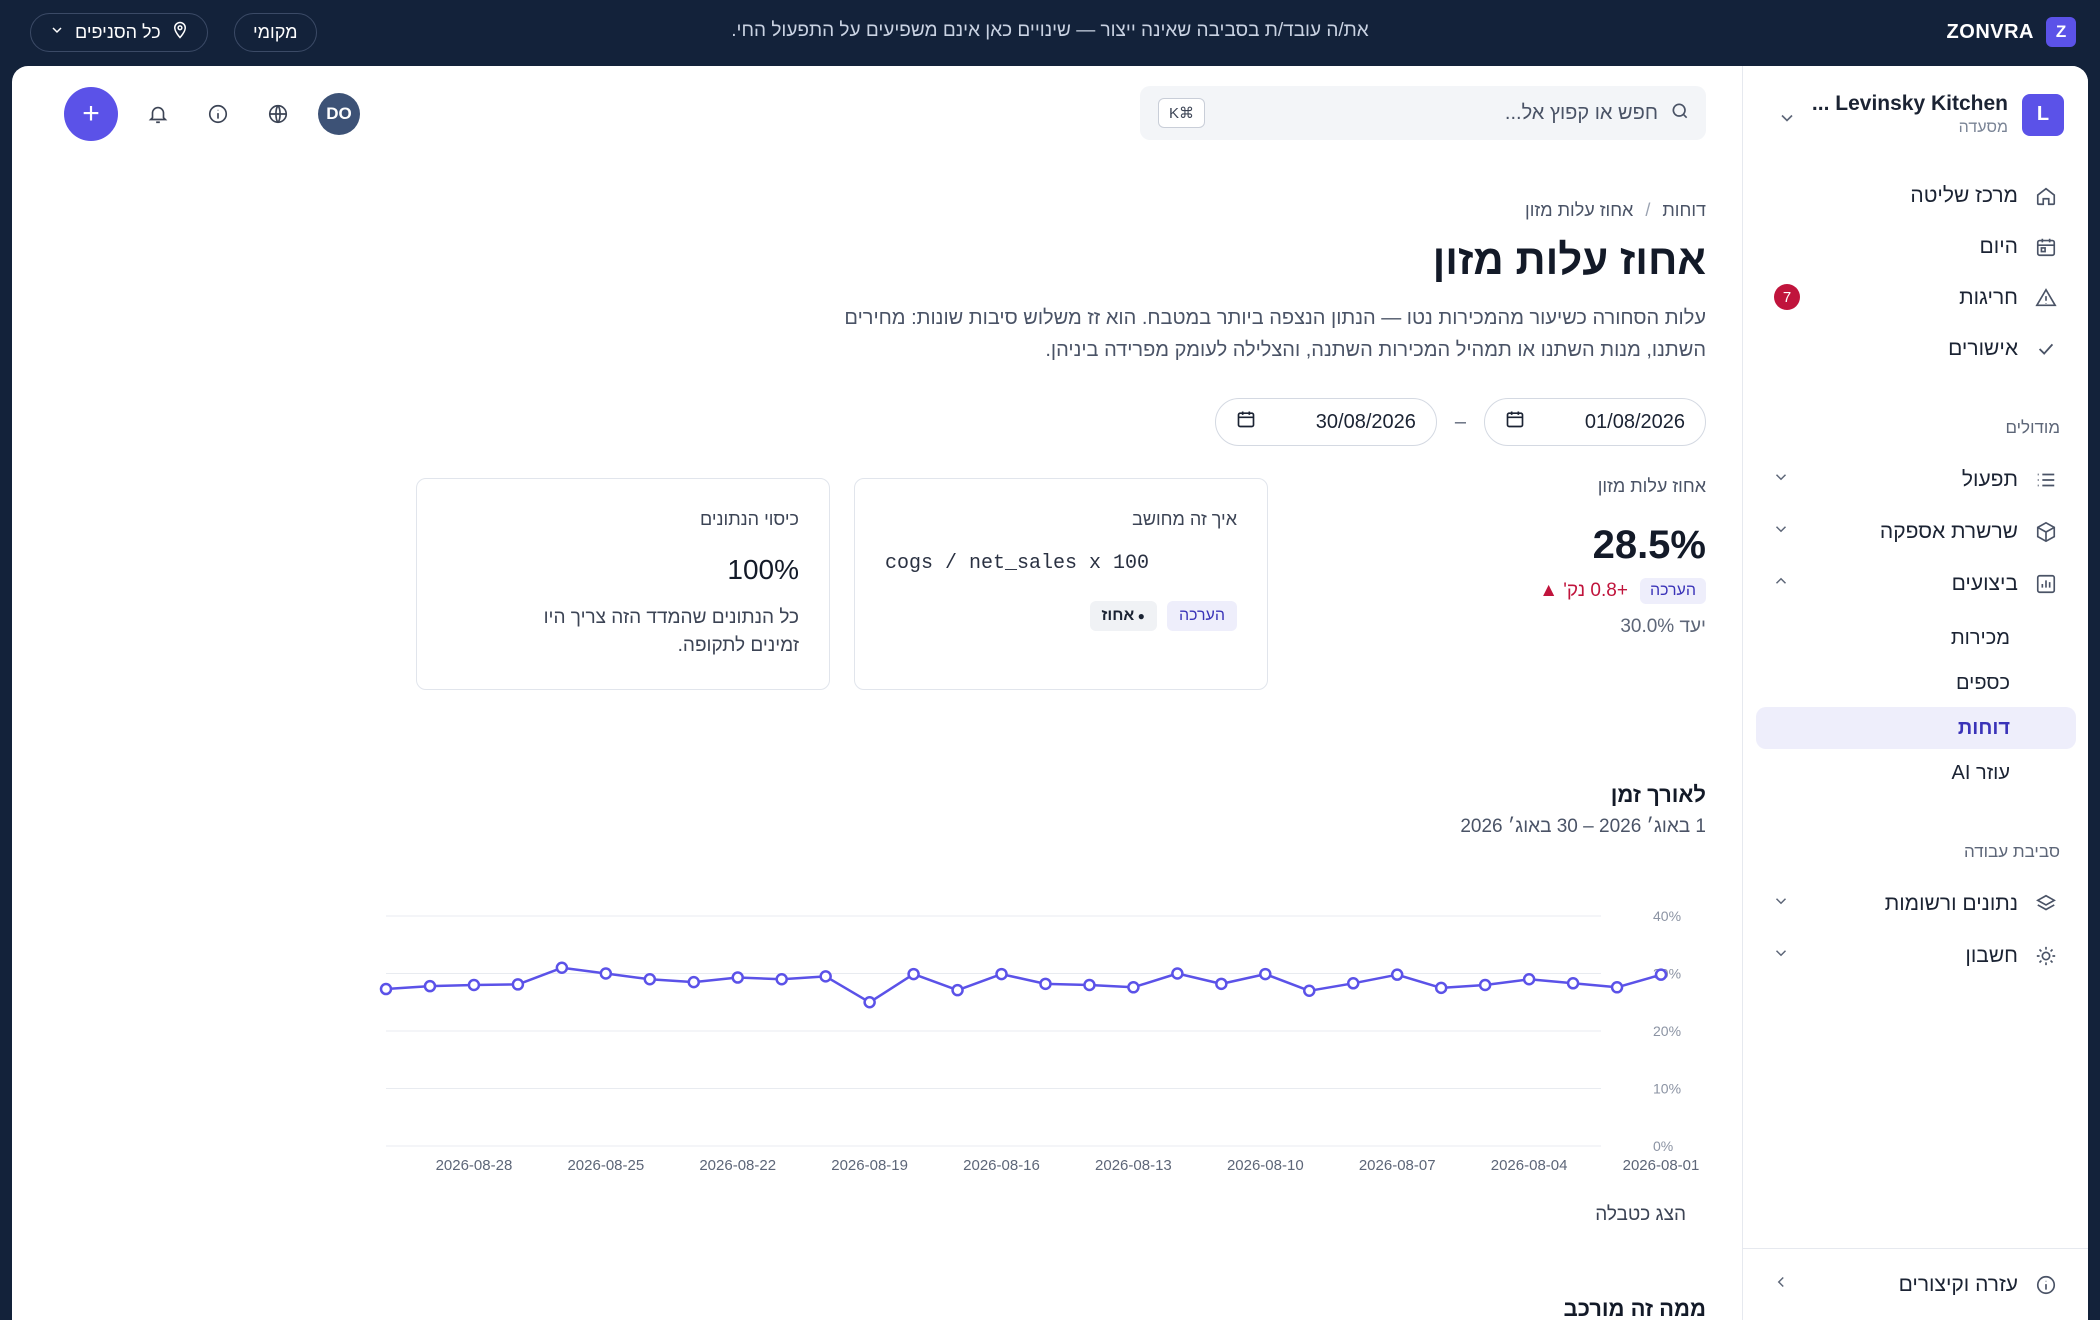 The width and height of the screenshot is (2100, 1320). I want to click on sidebar-item-exceptions: חריגות 7, so click(1916, 298).